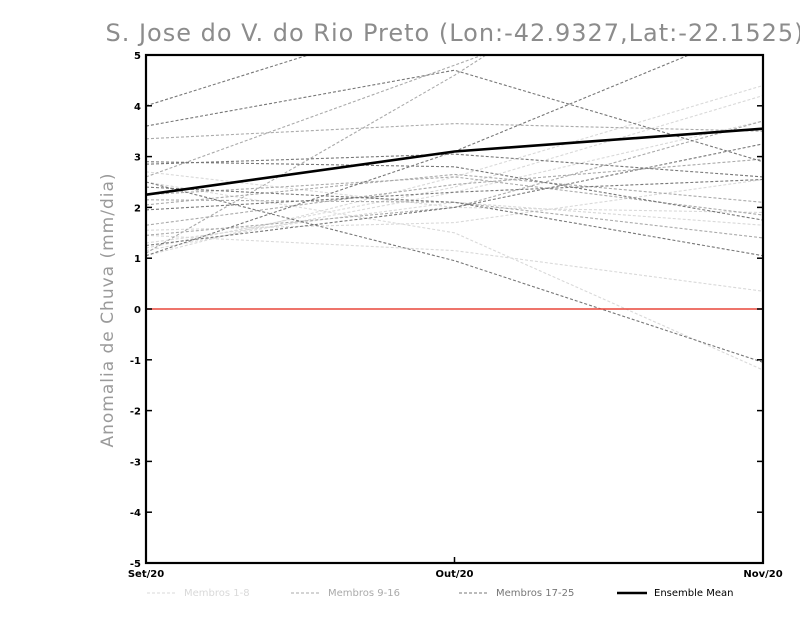  Describe the element at coordinates (135, 462) in the screenshot. I see `y-tick-label: -3` at that location.